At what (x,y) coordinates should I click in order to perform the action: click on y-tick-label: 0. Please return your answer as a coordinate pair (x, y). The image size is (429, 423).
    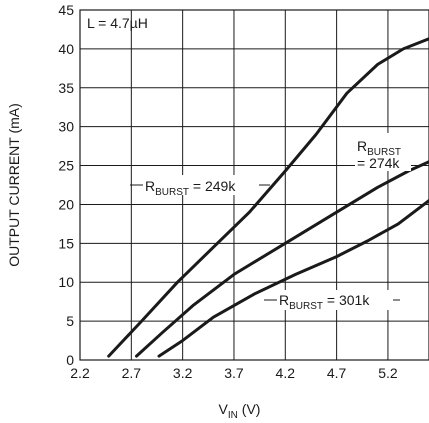
    Looking at the image, I should click on (70, 360).